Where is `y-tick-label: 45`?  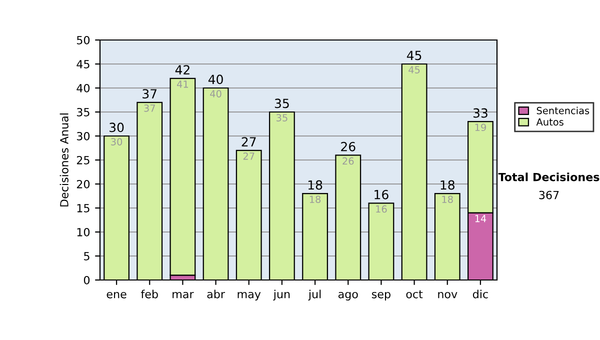 y-tick-label: 45 is located at coordinates (83, 64).